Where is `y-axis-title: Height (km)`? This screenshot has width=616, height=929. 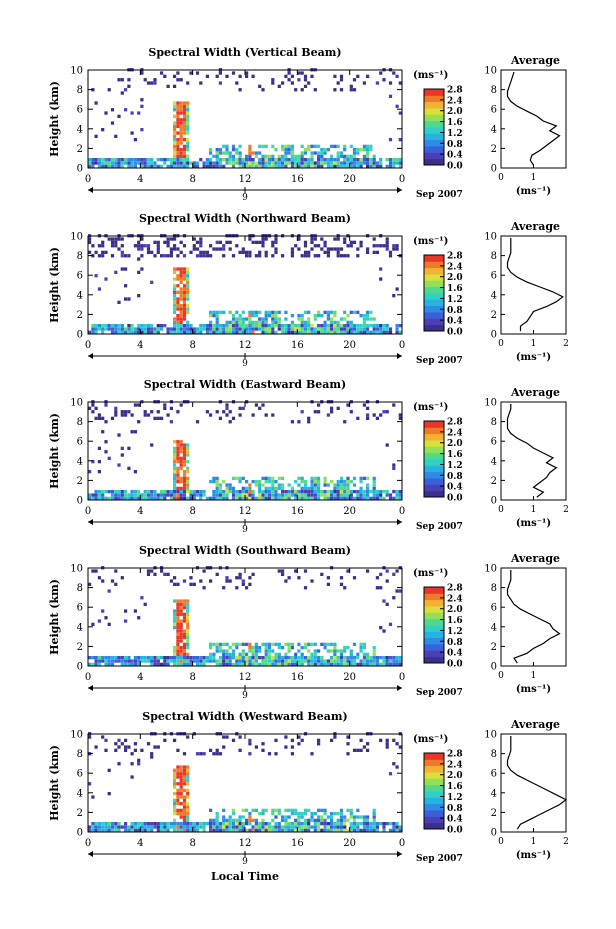
y-axis-title: Height (km) is located at coordinates (54, 783).